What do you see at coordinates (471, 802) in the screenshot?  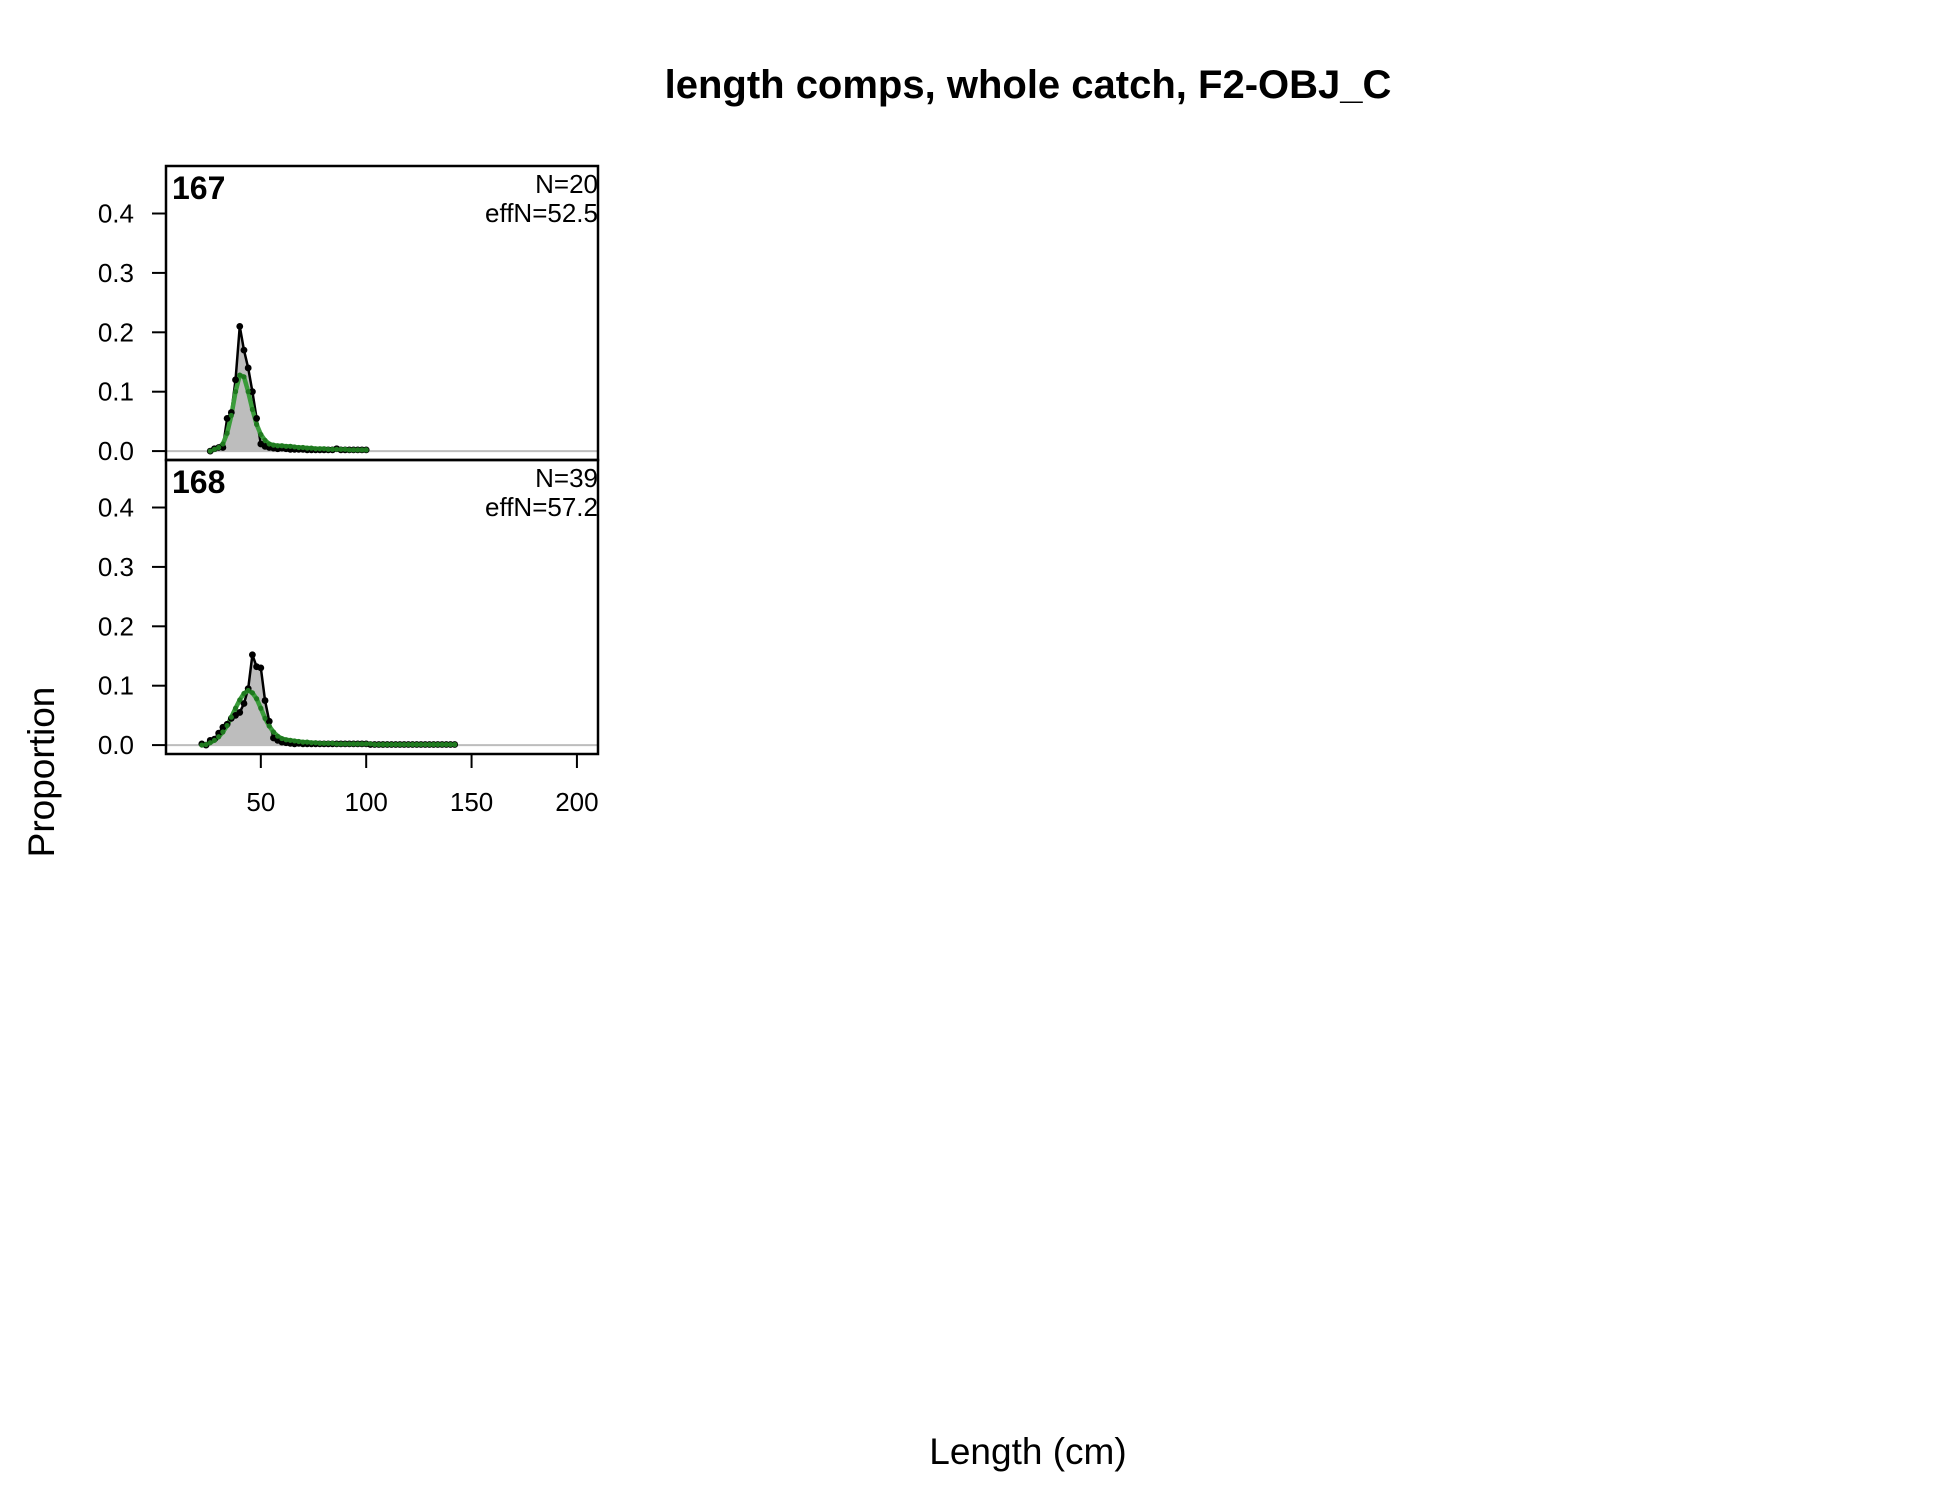 I see `x-tick-label: 150` at bounding box center [471, 802].